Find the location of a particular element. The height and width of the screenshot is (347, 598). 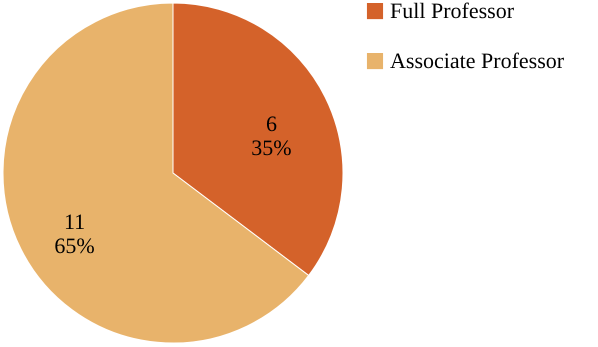

data-label: 6 35% is located at coordinates (271, 135).